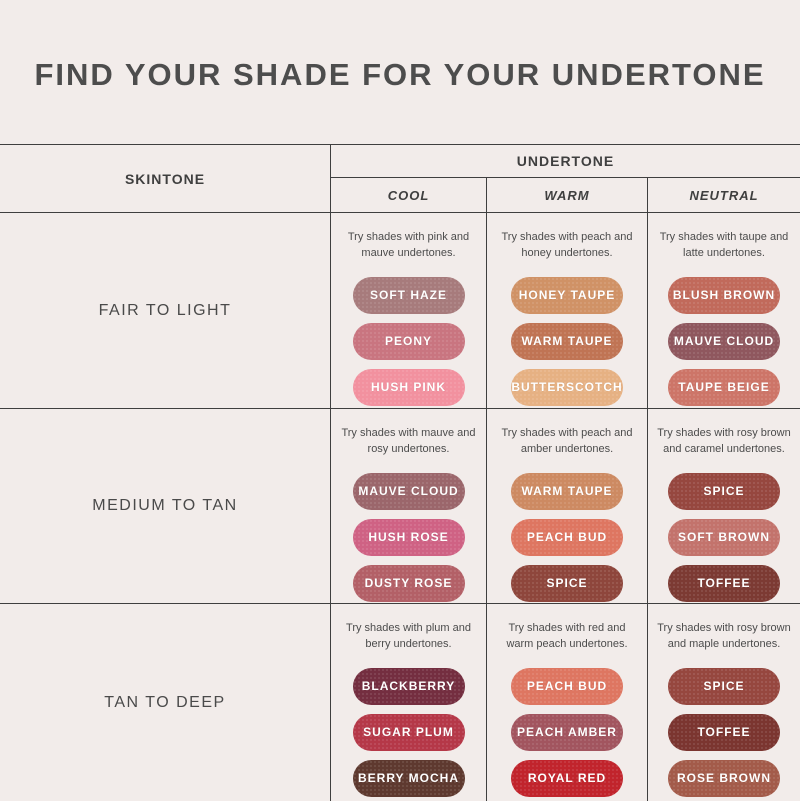  I want to click on shade-pill: BERRY MOCHA, so click(408, 778).